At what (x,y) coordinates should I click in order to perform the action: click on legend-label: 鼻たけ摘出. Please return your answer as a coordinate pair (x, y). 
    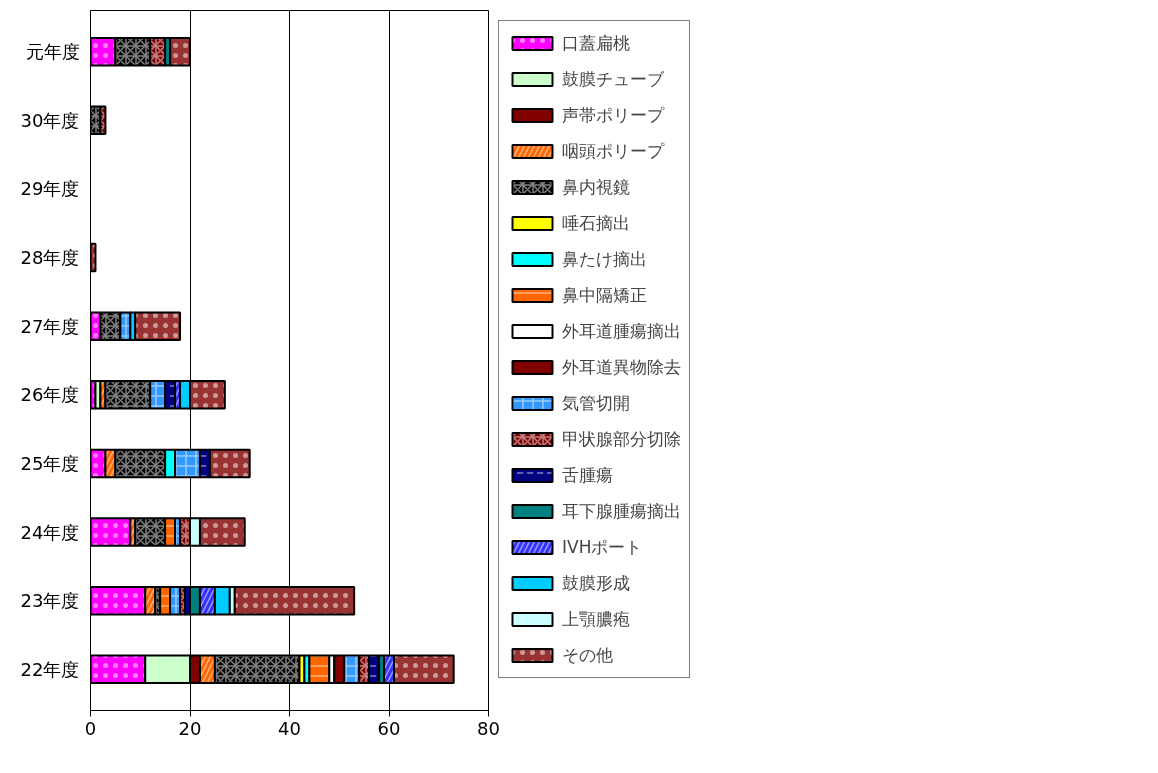
    Looking at the image, I should click on (604, 259).